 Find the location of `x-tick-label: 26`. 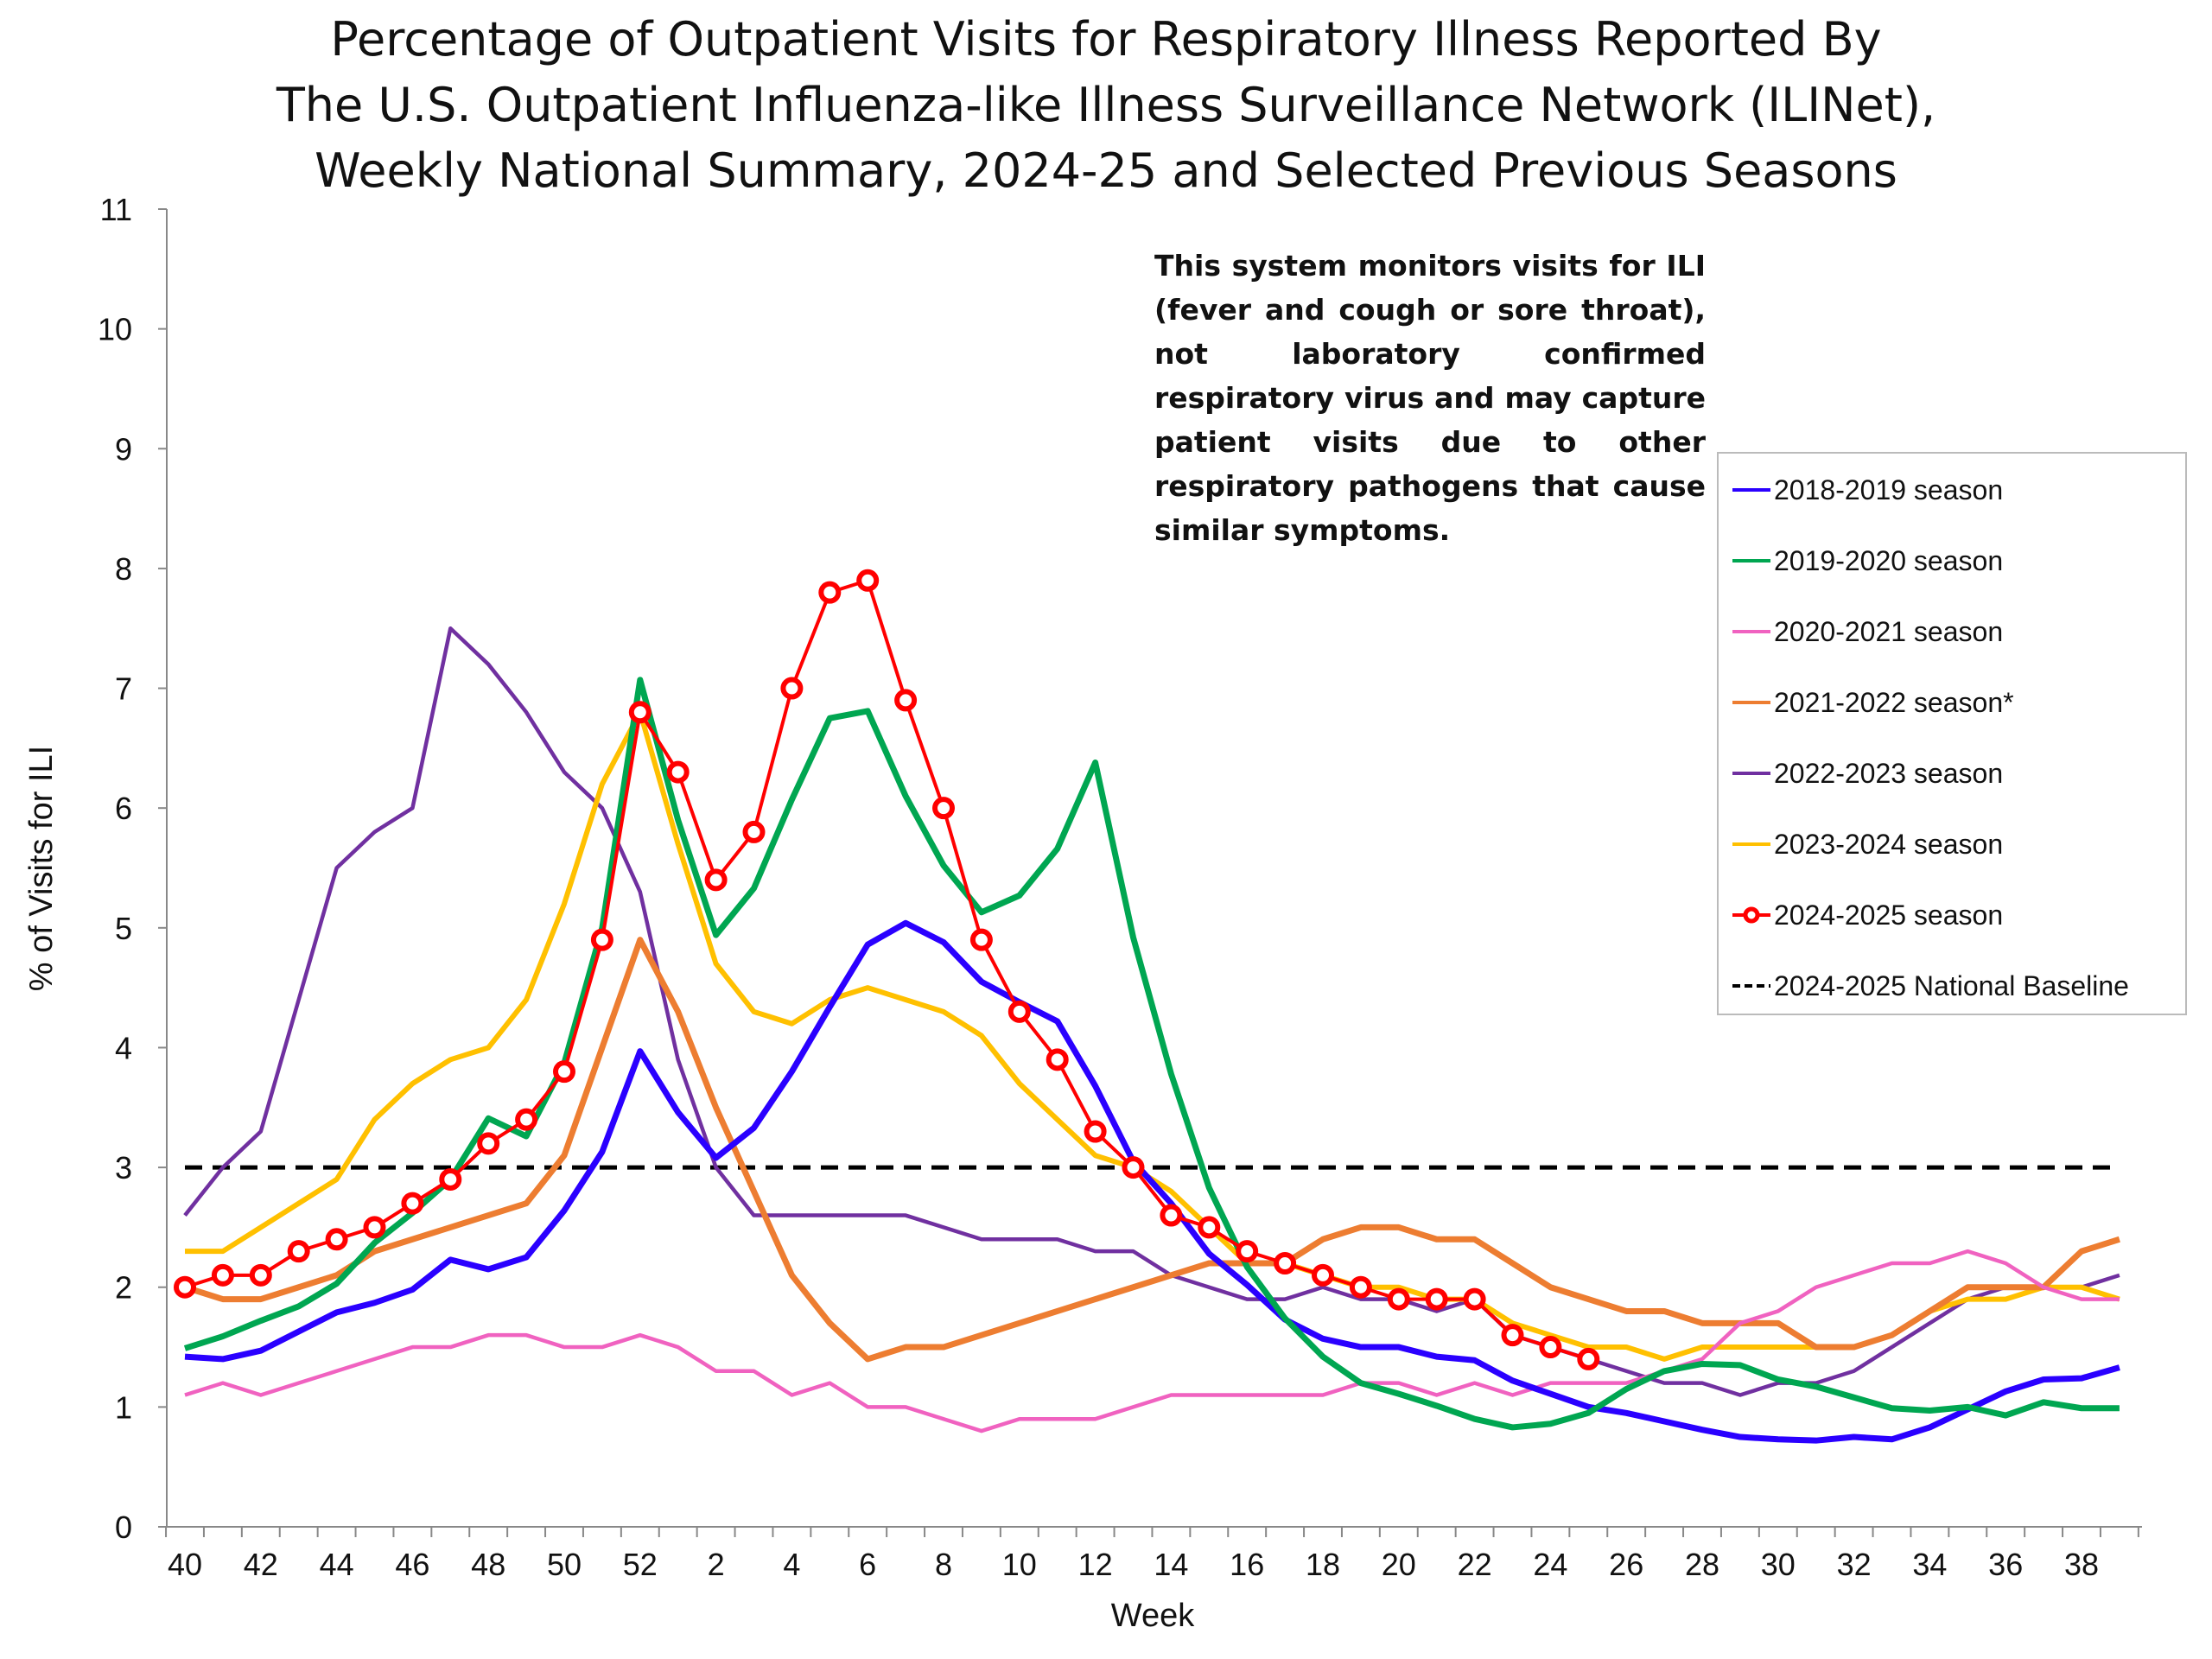

x-tick-label: 26 is located at coordinates (1626, 1564).